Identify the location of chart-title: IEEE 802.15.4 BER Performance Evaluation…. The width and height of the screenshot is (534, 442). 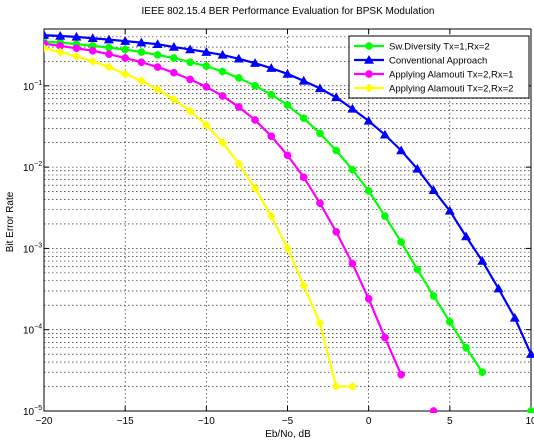
(288, 11).